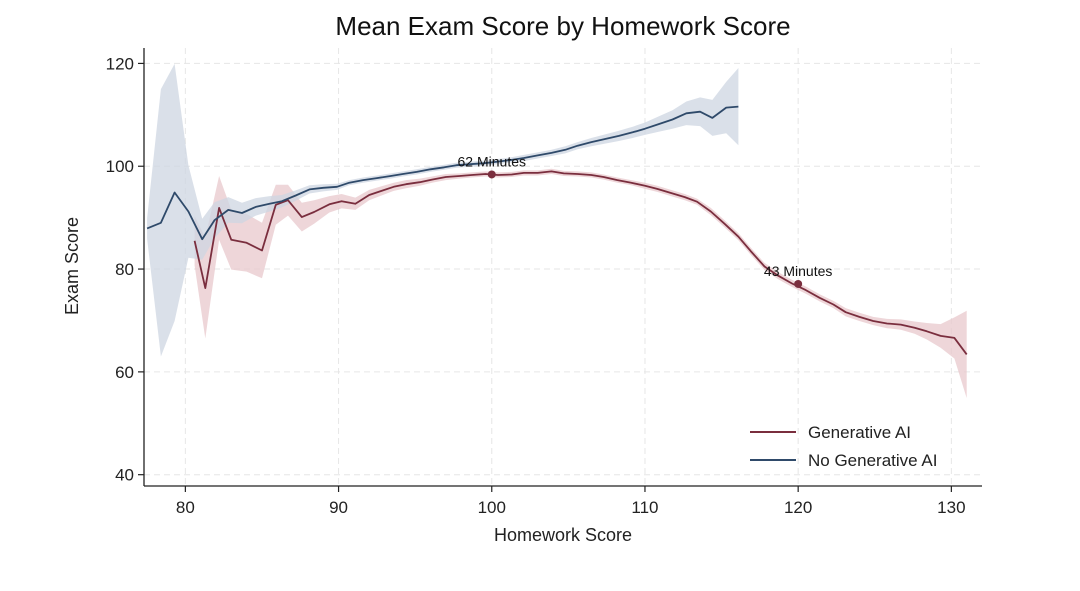 The image size is (1080, 591). What do you see at coordinates (491, 174) in the screenshot?
I see `no-generative-ai-marker-point` at bounding box center [491, 174].